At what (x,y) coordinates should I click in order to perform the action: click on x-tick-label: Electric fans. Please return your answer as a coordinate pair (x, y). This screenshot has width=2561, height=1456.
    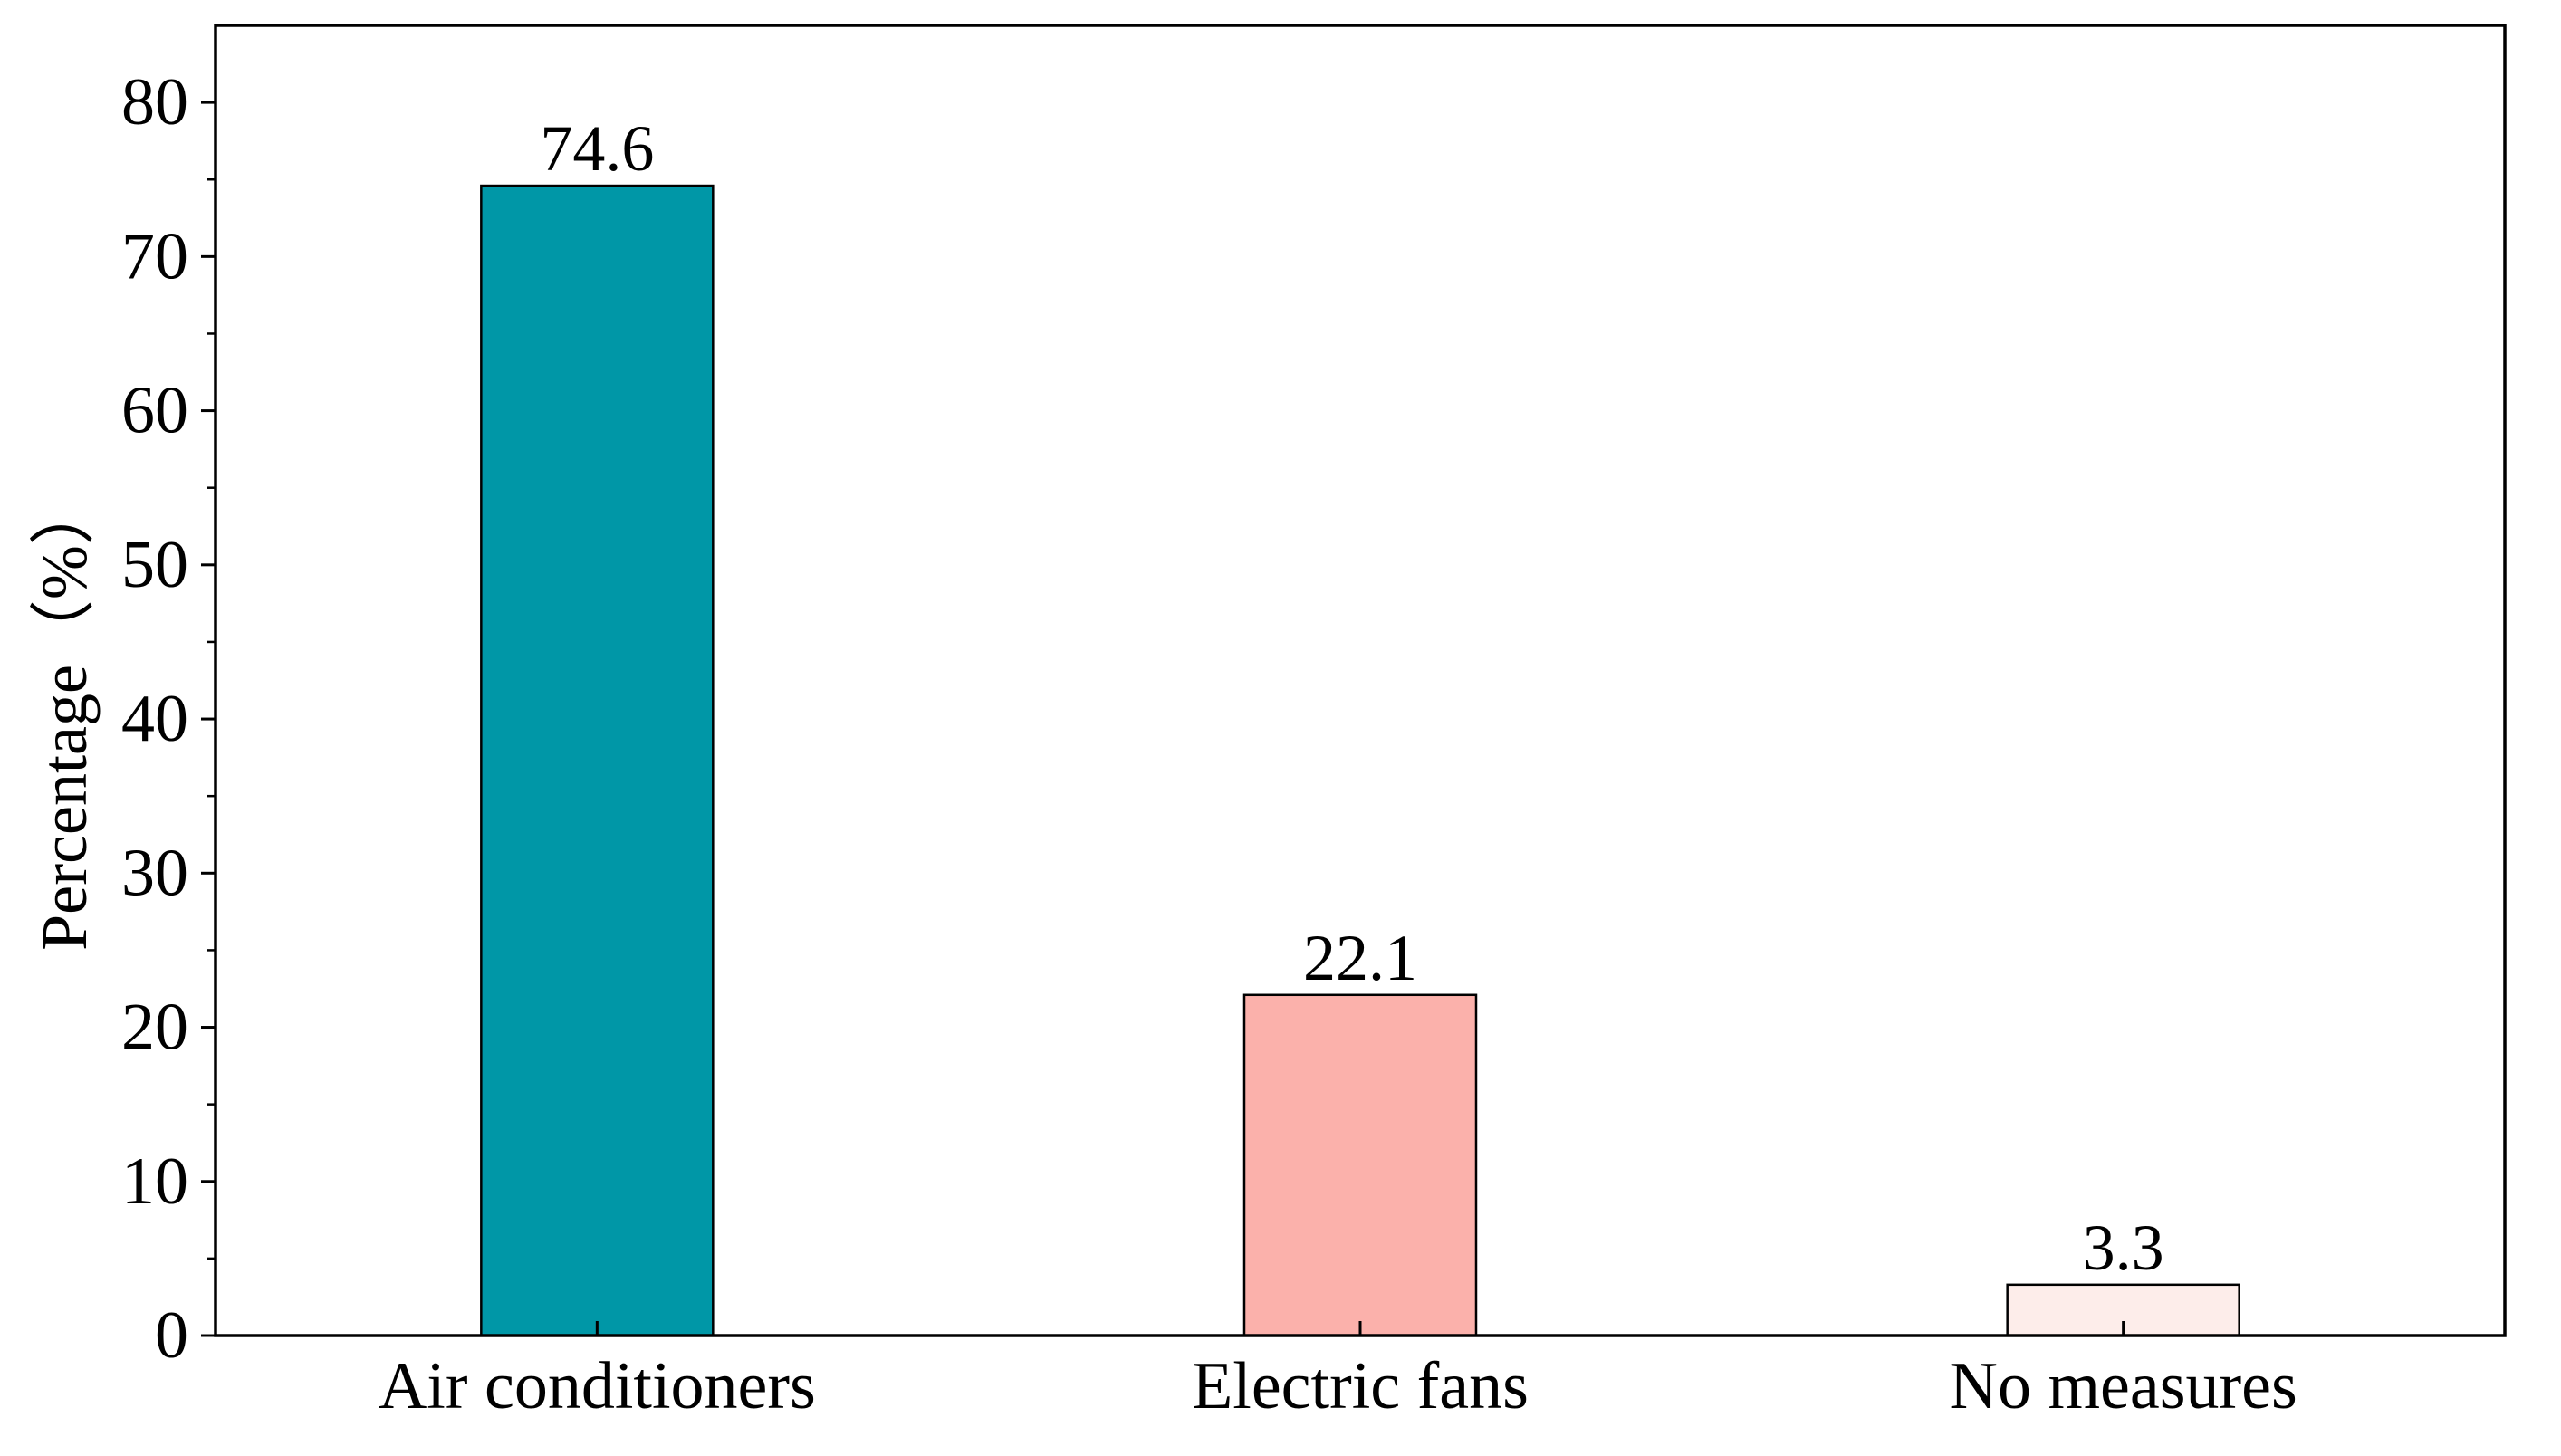
    Looking at the image, I should click on (1360, 1386).